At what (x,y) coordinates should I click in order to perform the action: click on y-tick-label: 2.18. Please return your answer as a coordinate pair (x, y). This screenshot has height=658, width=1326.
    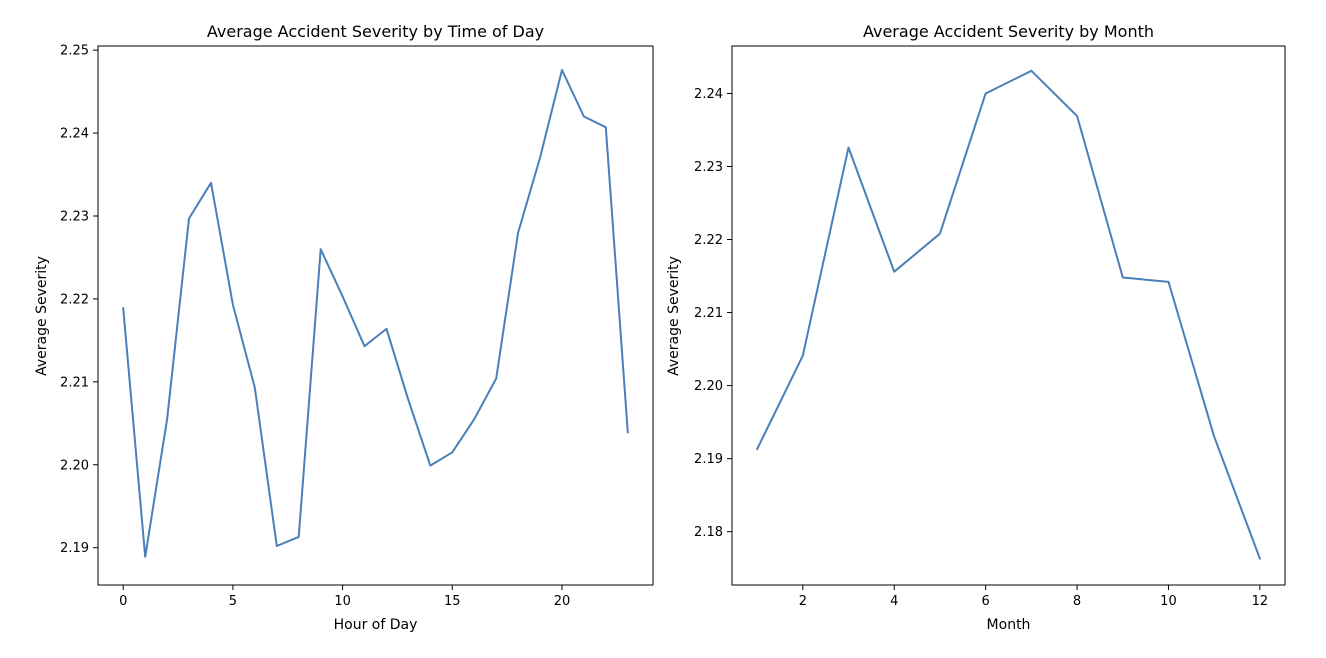
    Looking at the image, I should click on (708, 532).